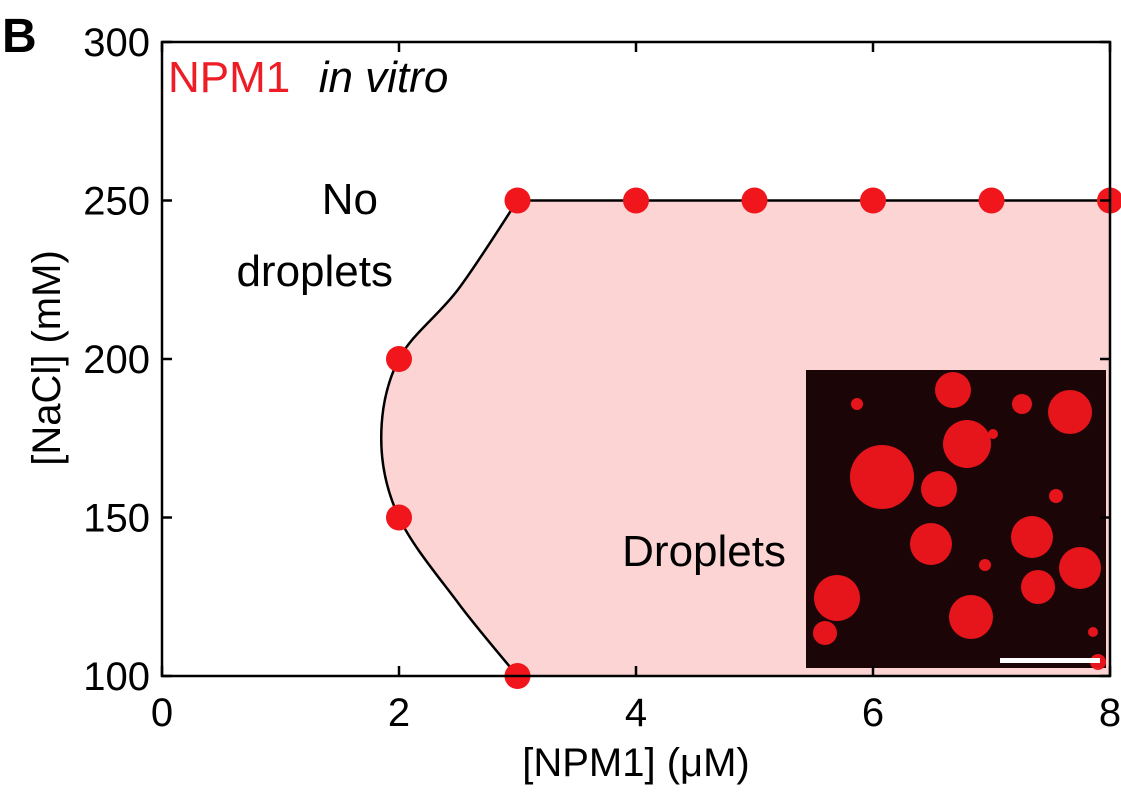 The height and width of the screenshot is (804, 1121). What do you see at coordinates (116, 202) in the screenshot?
I see `y-tick-label: 250` at bounding box center [116, 202].